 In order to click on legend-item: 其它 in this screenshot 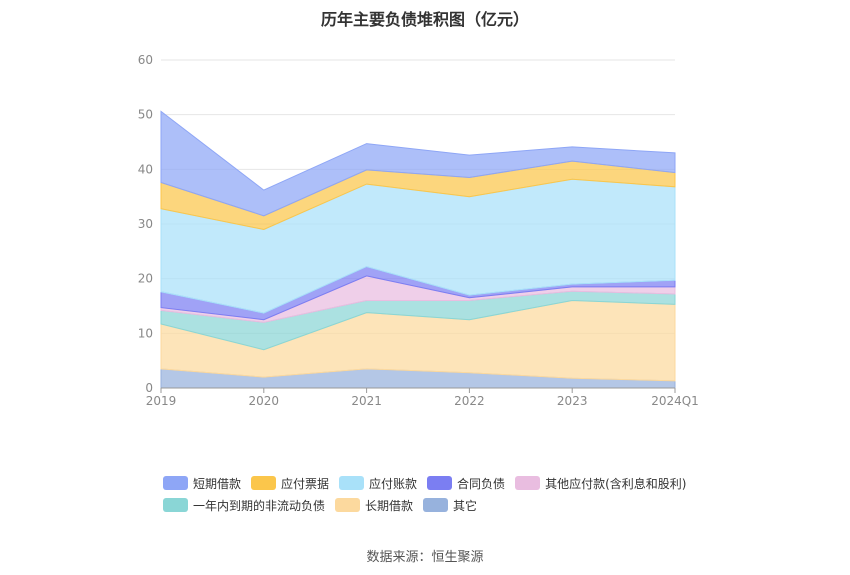, I will do `click(450, 505)`.